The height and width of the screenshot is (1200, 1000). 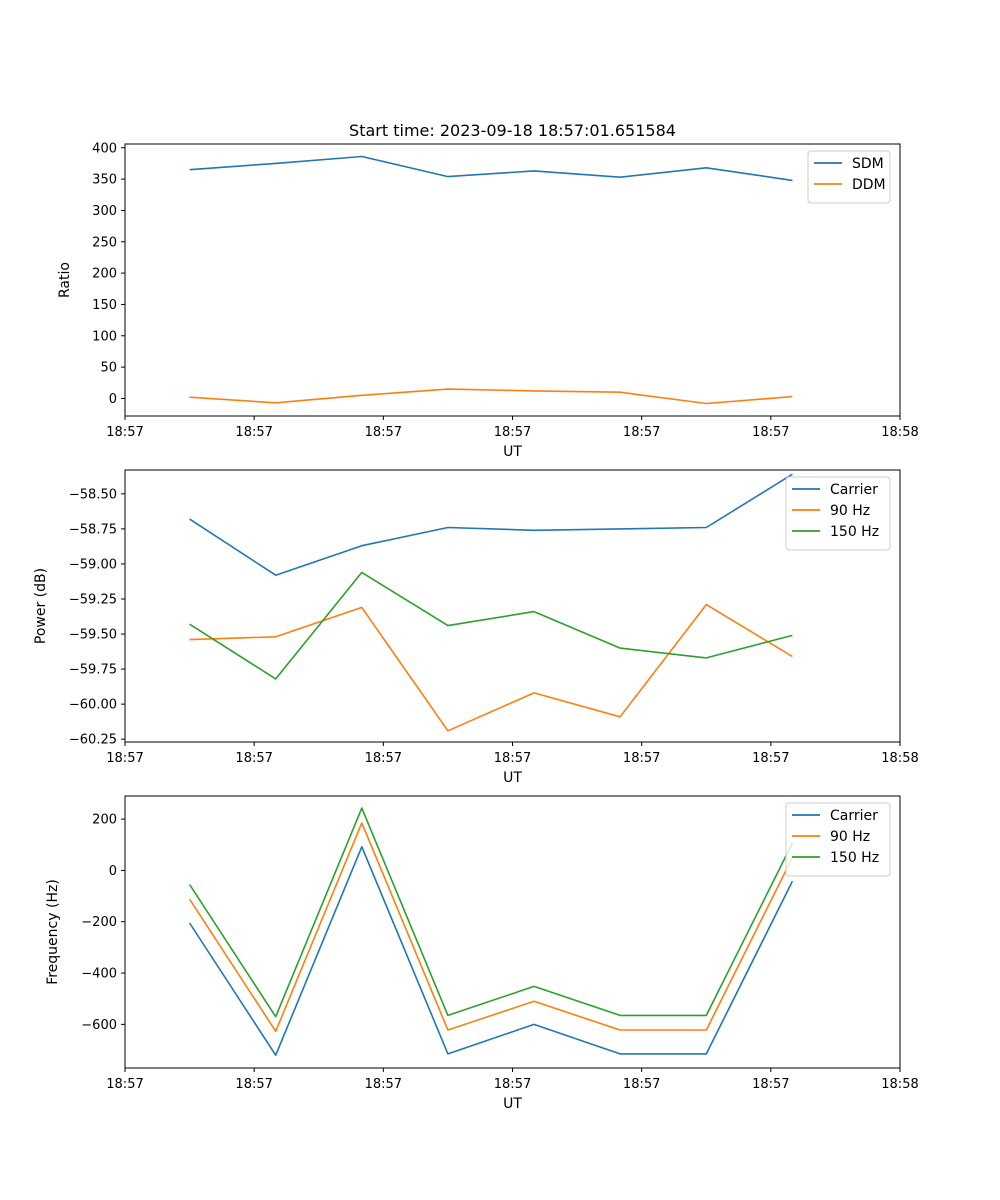 I want to click on legend-label: DDM, so click(x=869, y=185).